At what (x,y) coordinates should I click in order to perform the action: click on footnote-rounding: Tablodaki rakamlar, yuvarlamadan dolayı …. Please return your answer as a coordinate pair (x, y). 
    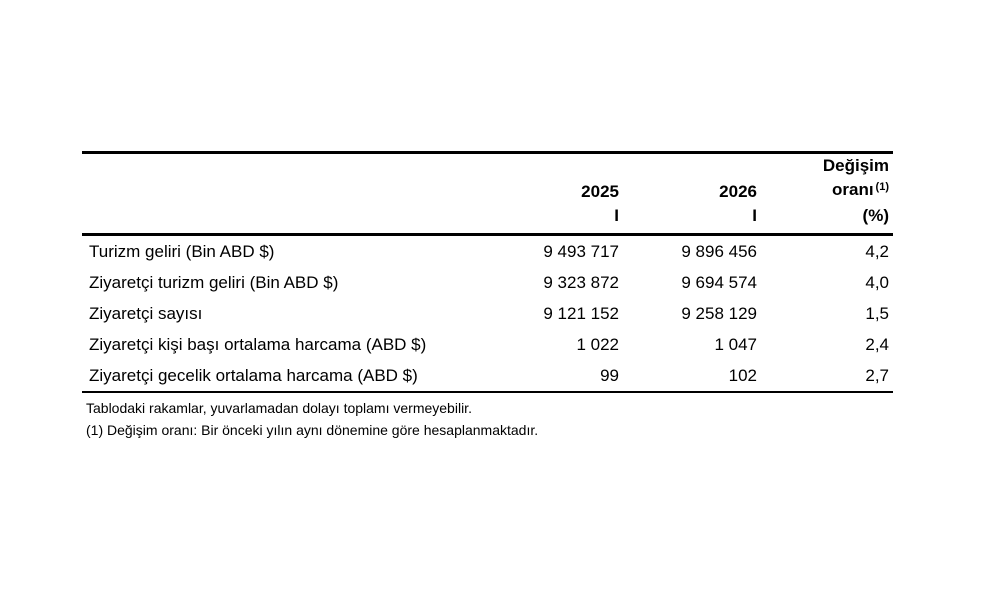
    Looking at the image, I should click on (279, 408).